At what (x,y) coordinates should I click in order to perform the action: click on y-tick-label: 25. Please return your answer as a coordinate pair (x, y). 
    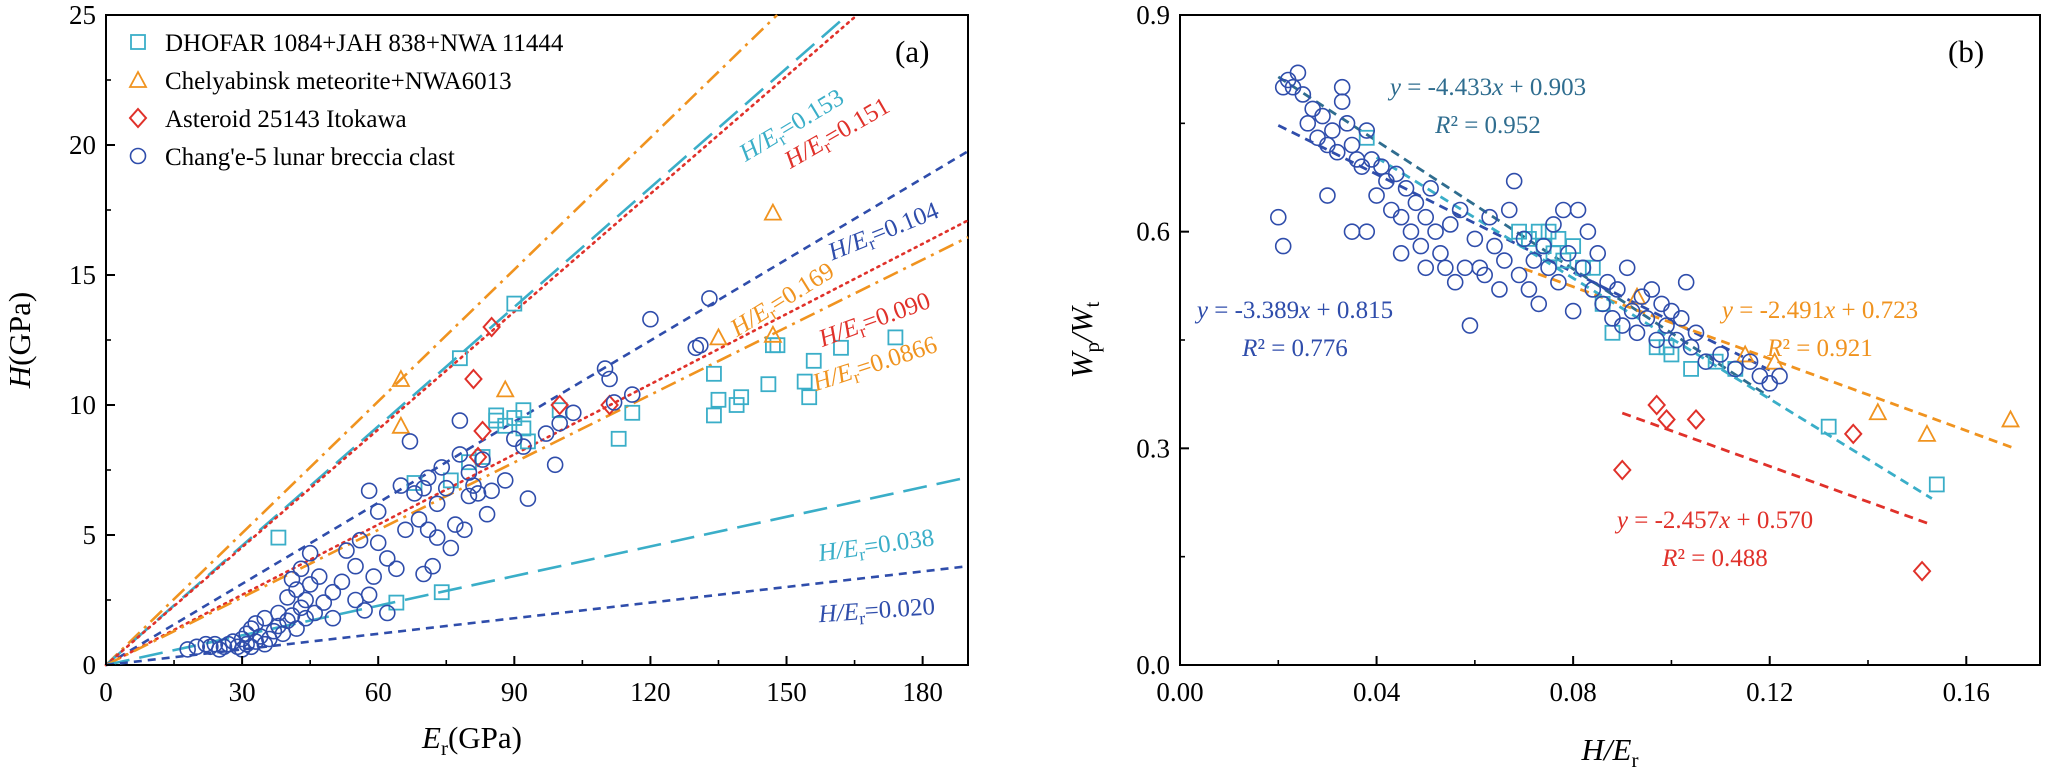
    Looking at the image, I should click on (82, 15).